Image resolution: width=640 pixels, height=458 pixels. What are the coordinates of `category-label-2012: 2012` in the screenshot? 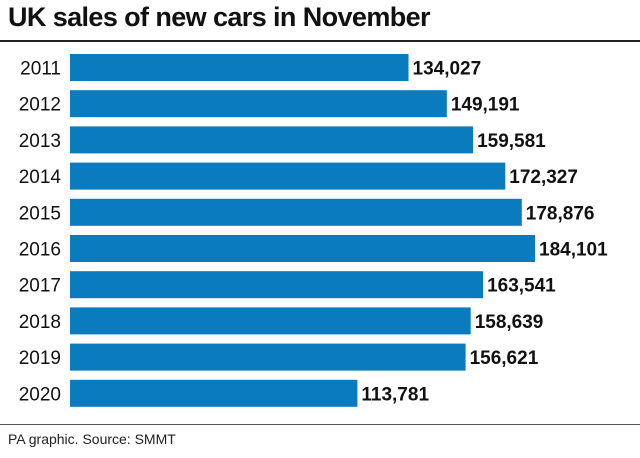 It's located at (40, 105).